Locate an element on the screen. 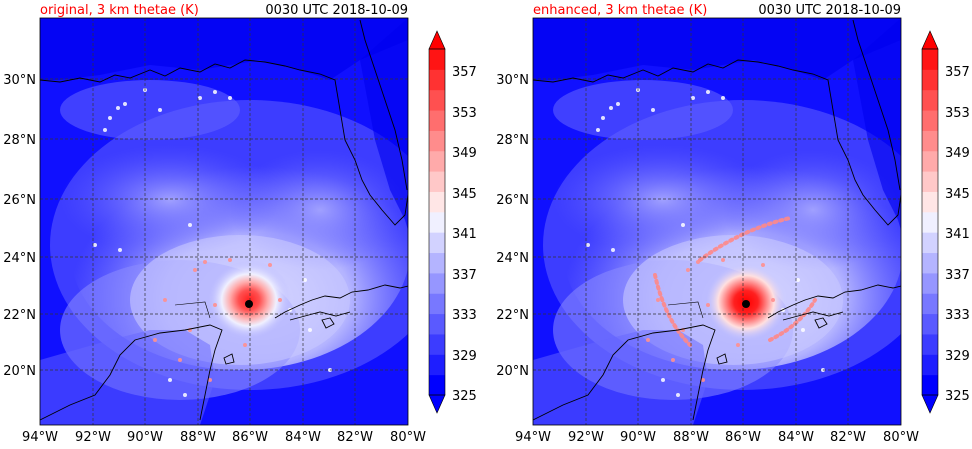 Image resolution: width=972 pixels, height=449 pixels. colorbar-original: 357 353 349 345 341 337 333 329 325 is located at coordinates (452, 222).